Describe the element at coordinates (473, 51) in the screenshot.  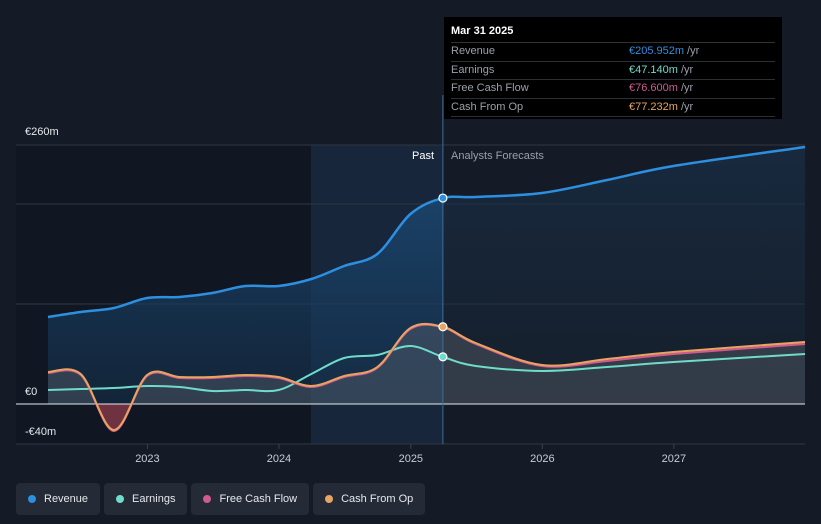
I see `tooltip-row-label: Revenue` at that location.